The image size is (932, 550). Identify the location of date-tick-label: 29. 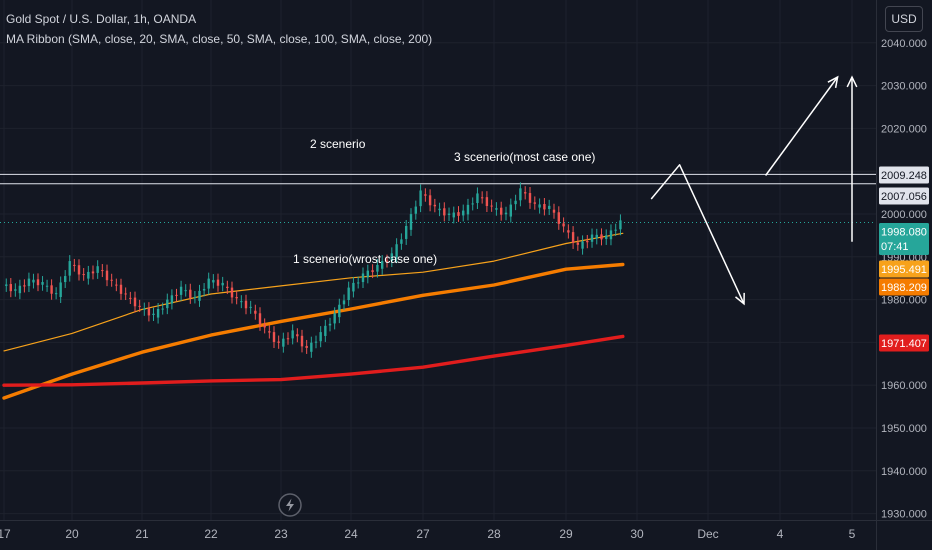
(566, 534).